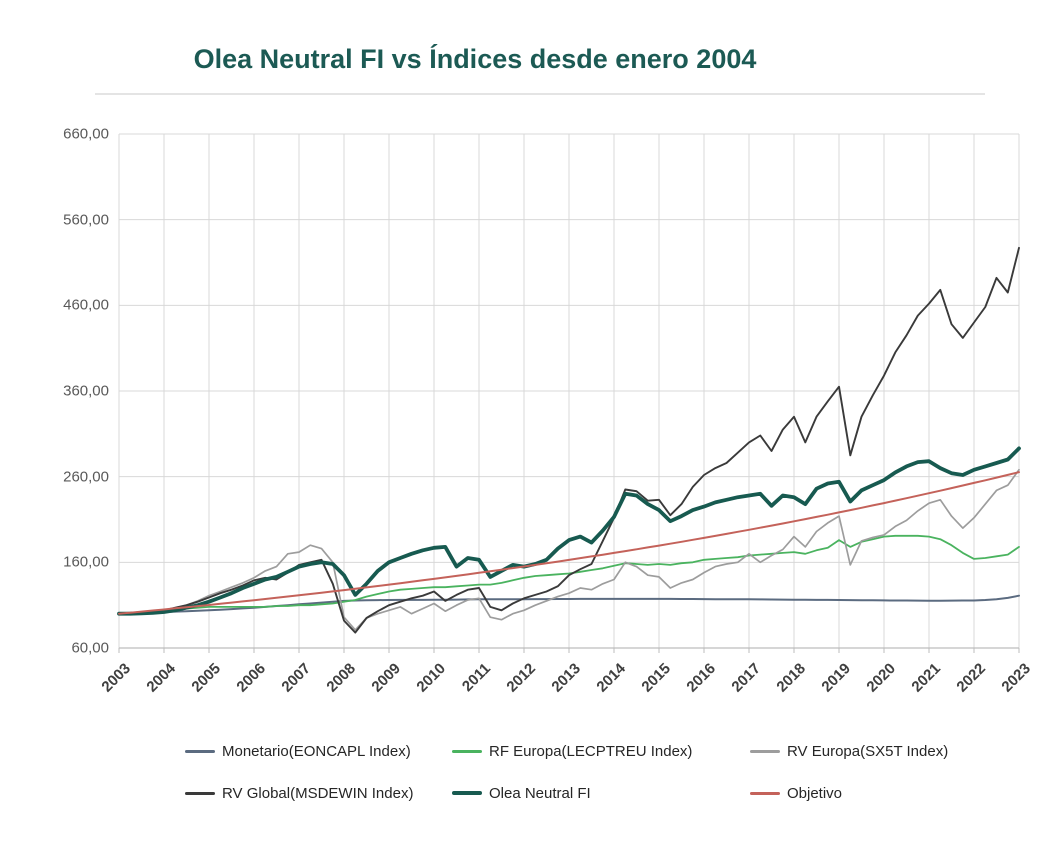 Image resolution: width=1051 pixels, height=844 pixels. What do you see at coordinates (200, 751) in the screenshot?
I see `legend-swatch-monetario-eoncapl-index-` at bounding box center [200, 751].